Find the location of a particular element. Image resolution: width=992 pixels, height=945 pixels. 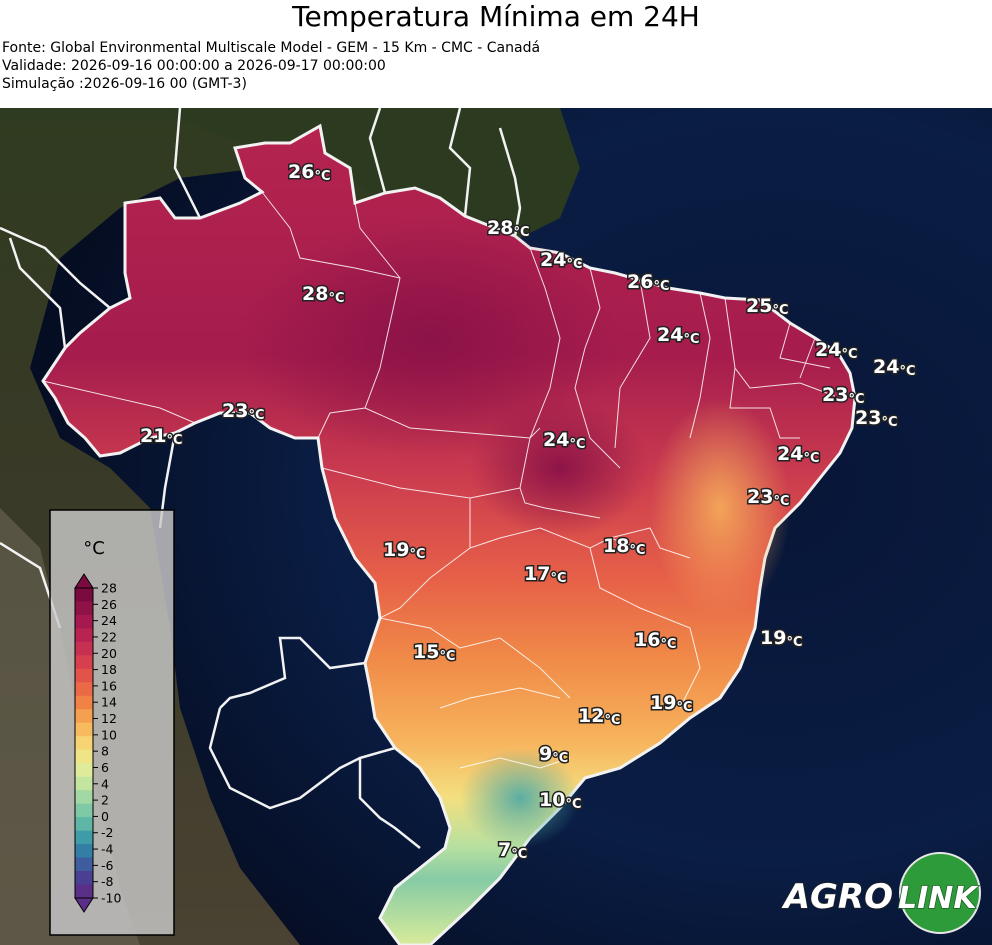

cold-core-south is located at coordinates (520, 798).